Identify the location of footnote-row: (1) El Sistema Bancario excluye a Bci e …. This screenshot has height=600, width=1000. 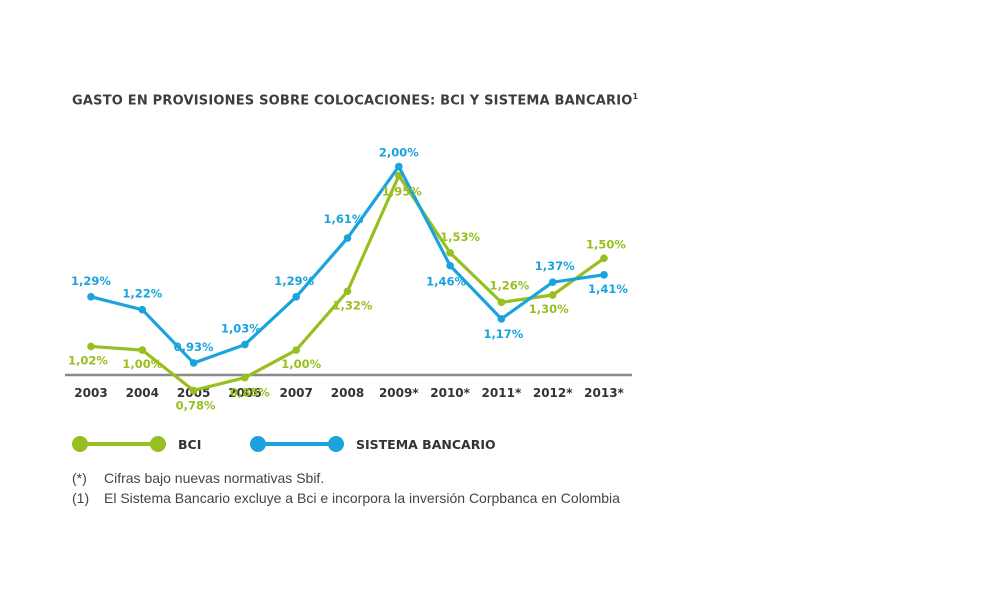
(346, 498).